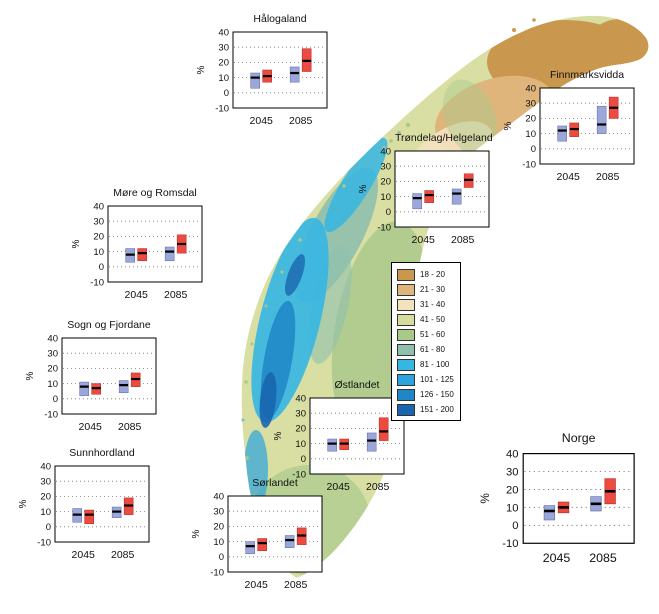  What do you see at coordinates (275, 483) in the screenshot?
I see `chart-title: Sørlandet` at bounding box center [275, 483].